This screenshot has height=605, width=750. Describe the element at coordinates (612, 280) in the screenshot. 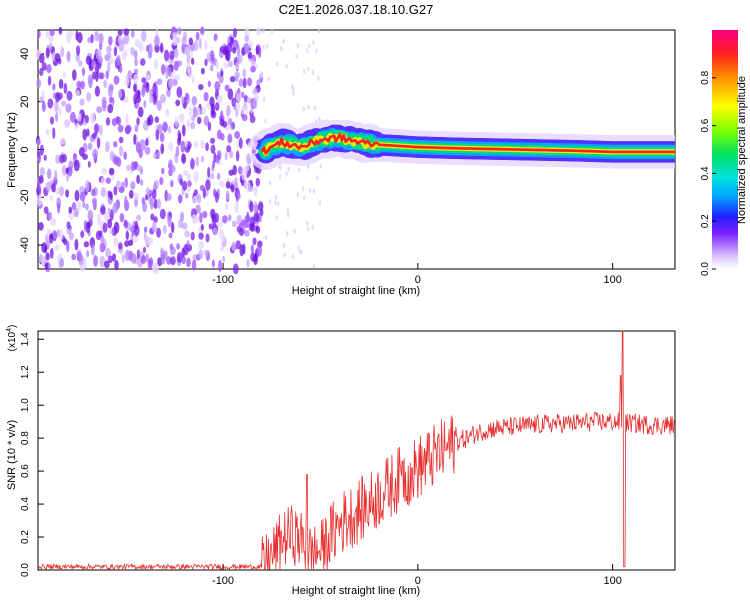

I see `spectrogram-x-tick-label: 100` at that location.